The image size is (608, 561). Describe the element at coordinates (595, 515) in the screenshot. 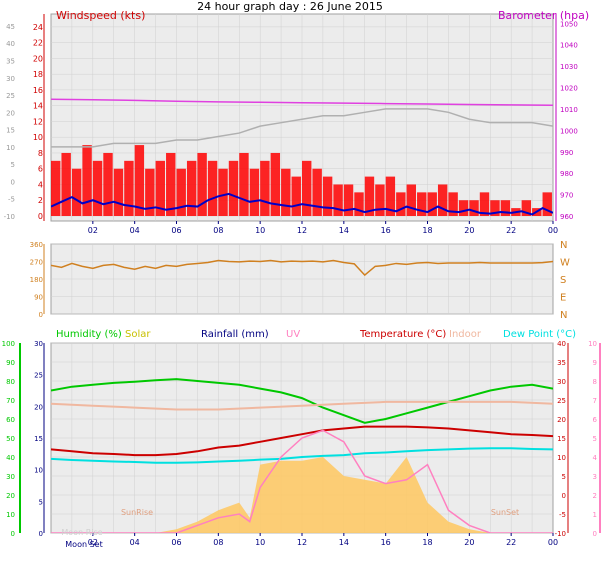

I see `uv-tick-label: 1` at that location.